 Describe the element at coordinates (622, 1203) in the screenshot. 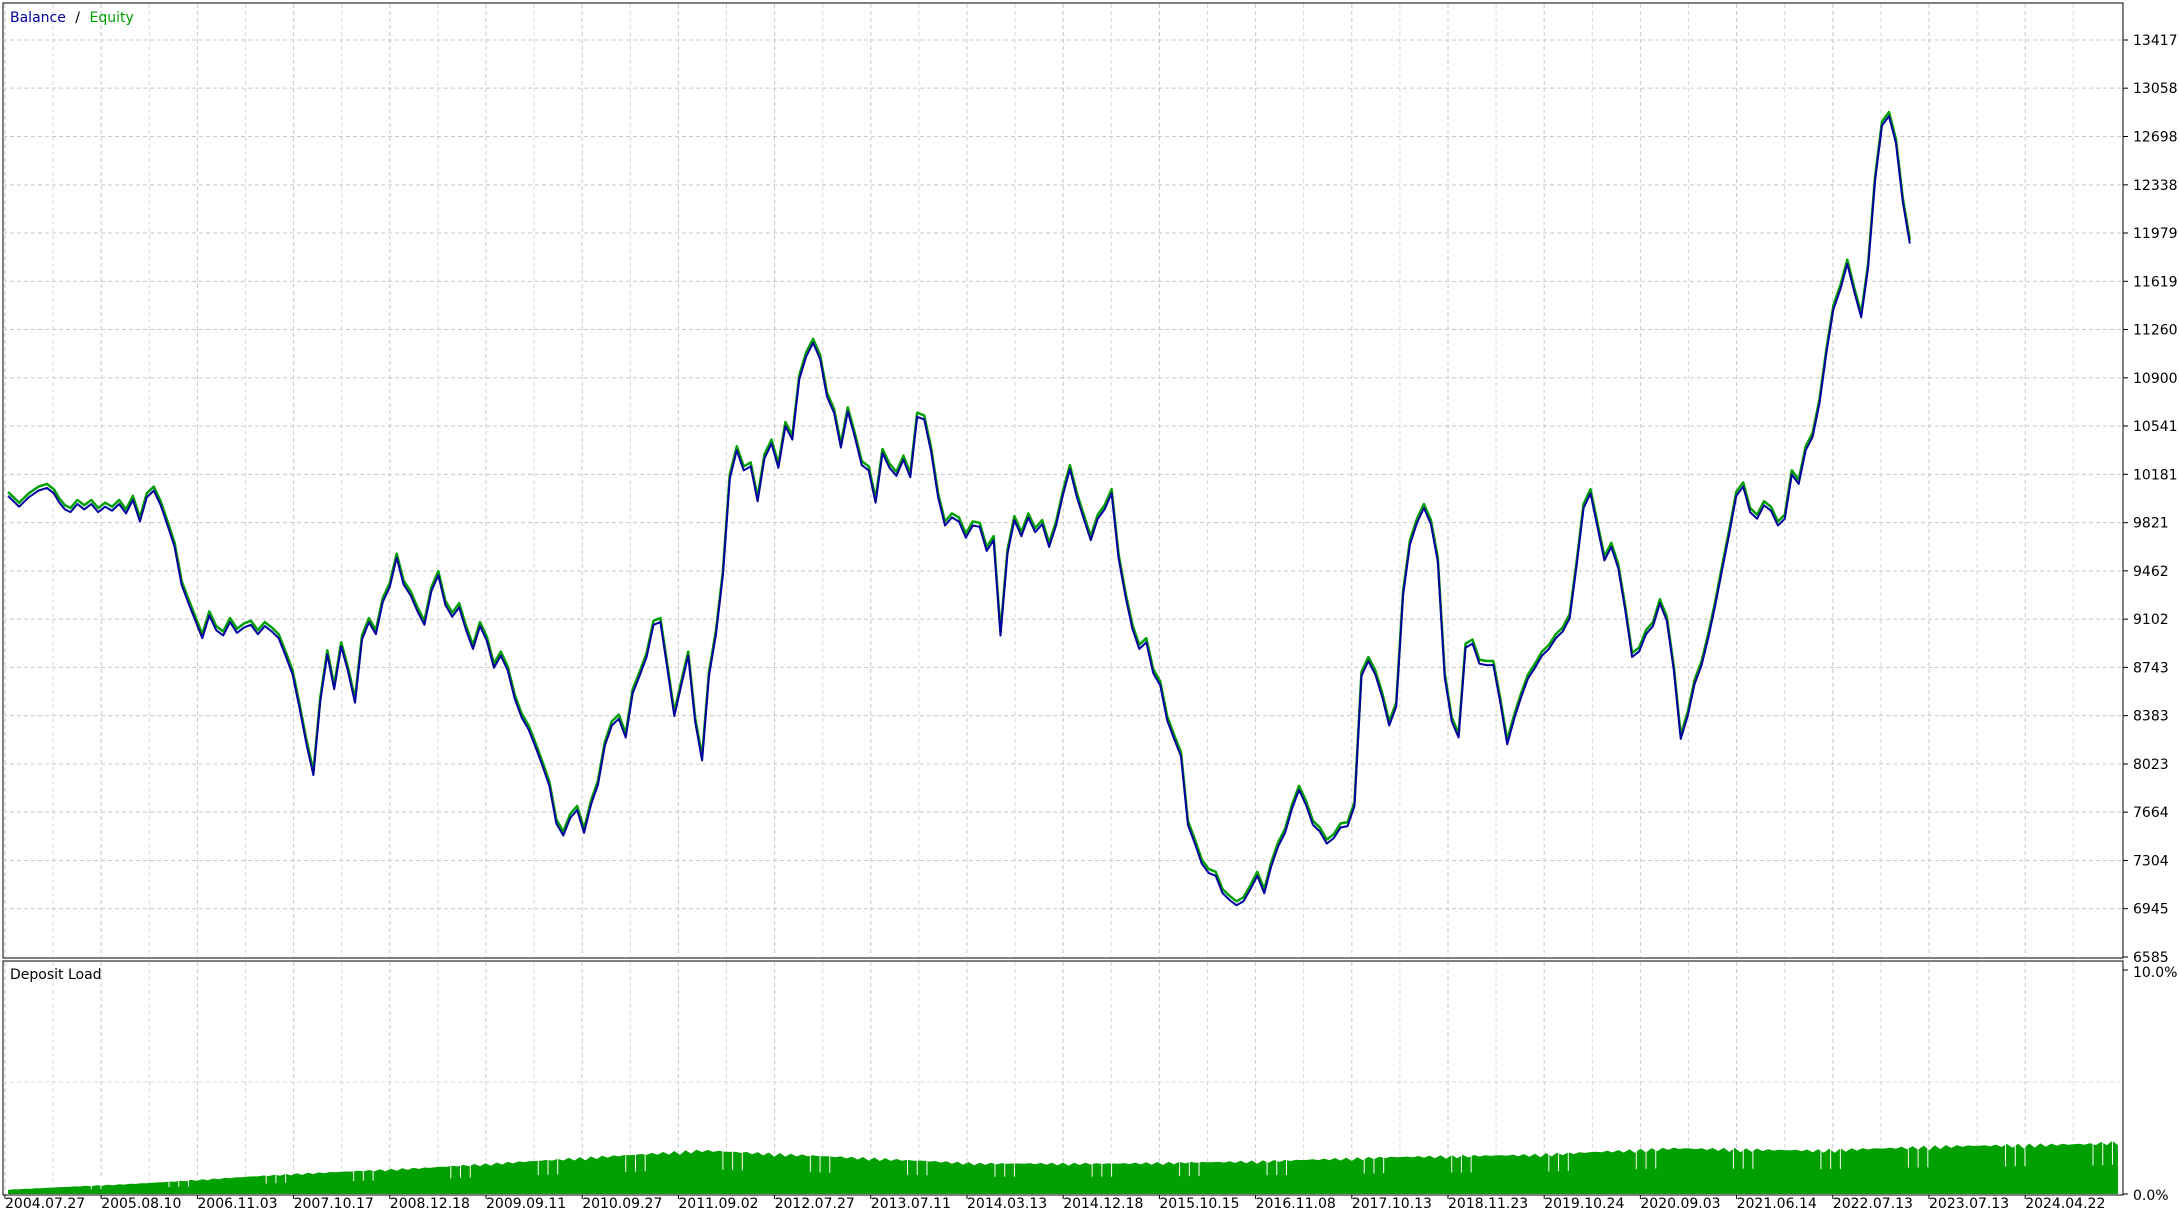

I see `x-tick-label: 2010.09.27` at that location.